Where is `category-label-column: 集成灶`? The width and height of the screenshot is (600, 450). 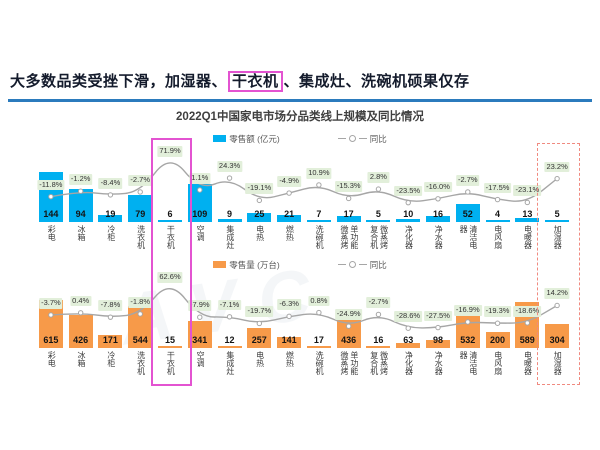 category-label-column: 集成灶 is located at coordinates (230, 363).